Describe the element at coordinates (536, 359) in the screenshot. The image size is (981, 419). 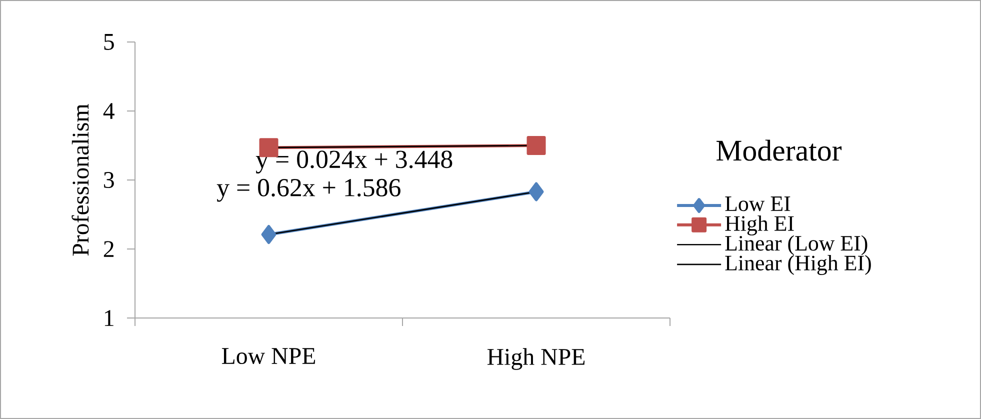
I see `x-tick-label: High NPE` at that location.